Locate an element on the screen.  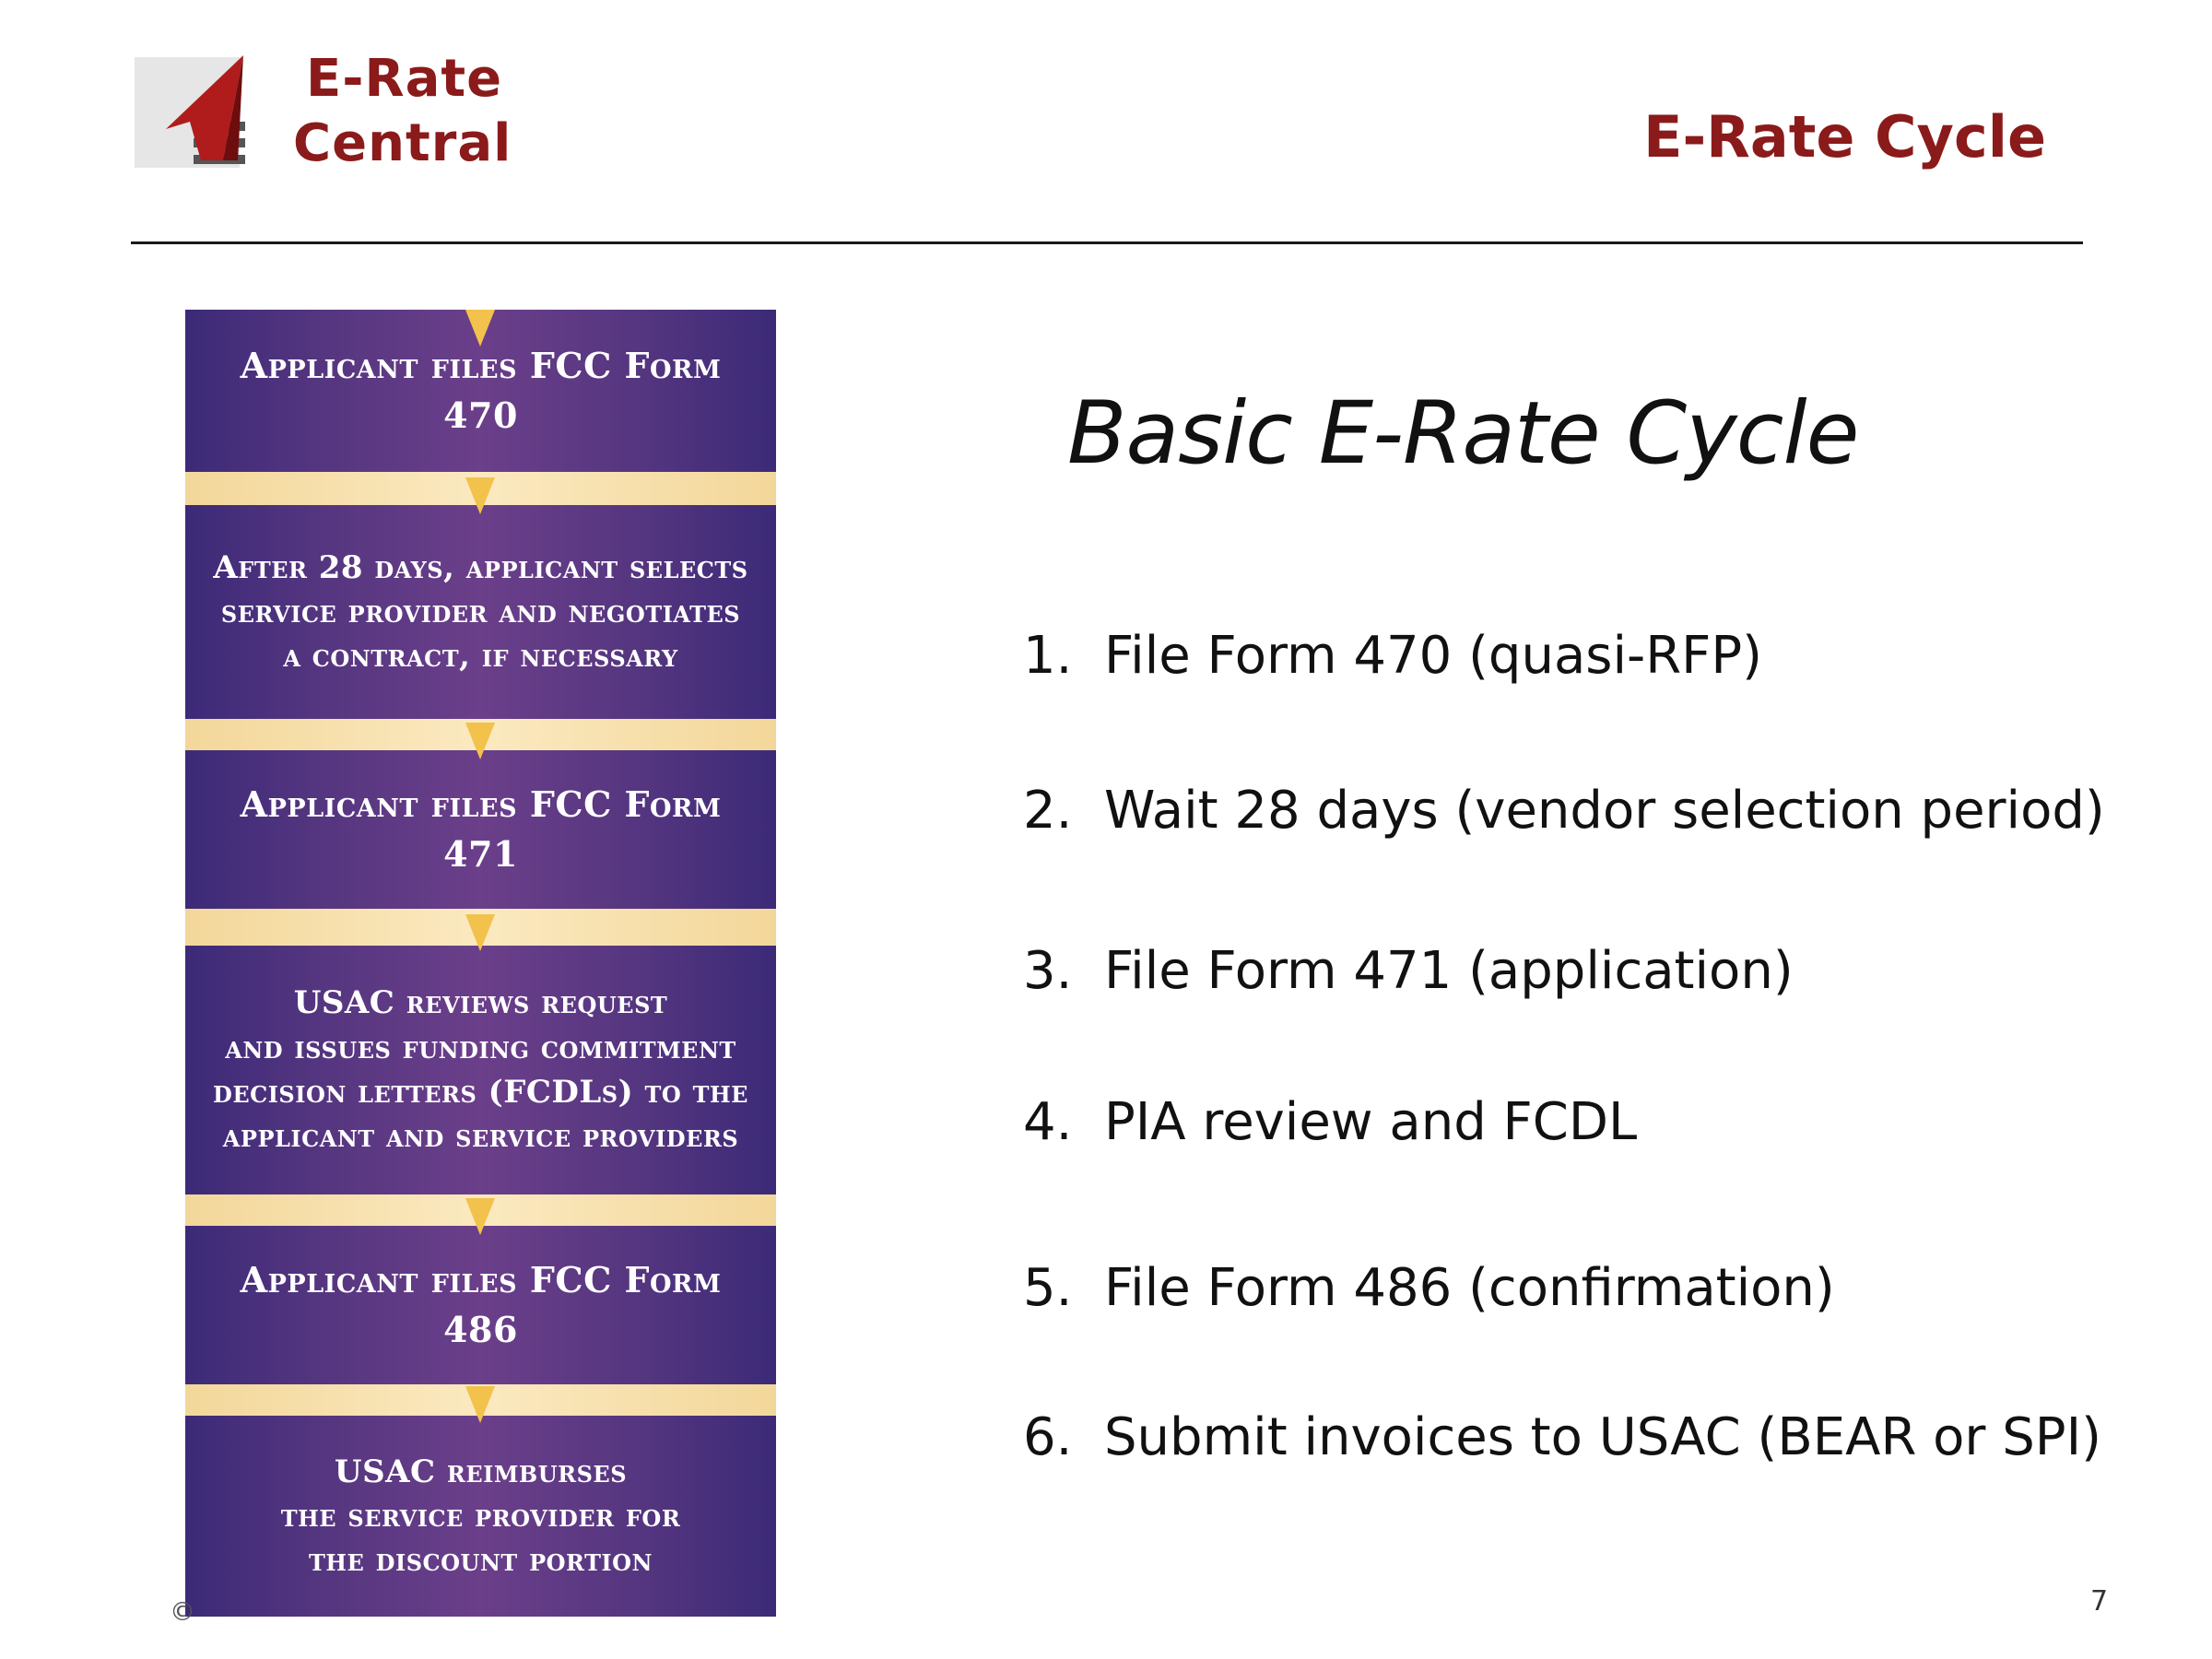
list-item: 6. Submit invoices to USAC (BEAR or SPI) is located at coordinates (1562, 1438).